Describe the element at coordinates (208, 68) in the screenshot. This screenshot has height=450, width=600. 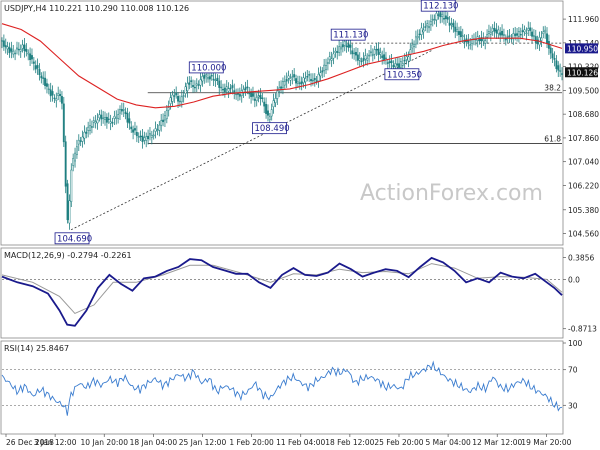
I see `price-annotation-label: 110.000` at that location.